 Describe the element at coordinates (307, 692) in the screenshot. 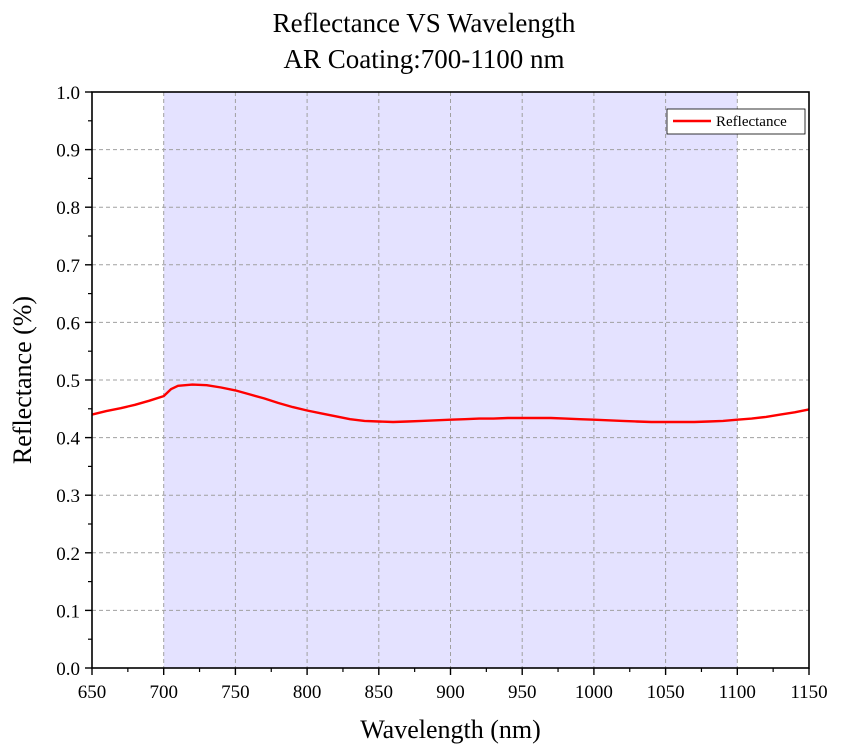

I see `x-tick-label: 800` at that location.